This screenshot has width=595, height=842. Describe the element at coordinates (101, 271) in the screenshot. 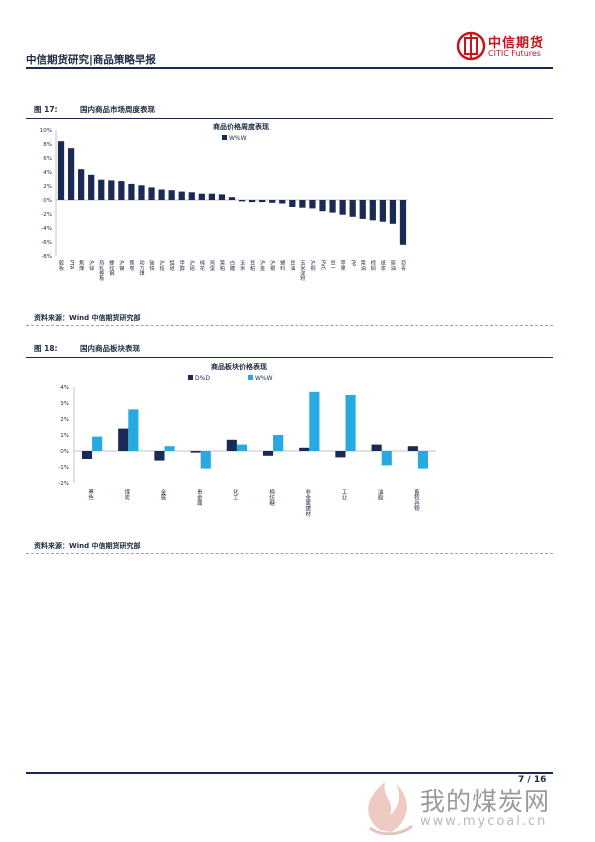

I see `x-tick-label: 热轧卷板` at that location.